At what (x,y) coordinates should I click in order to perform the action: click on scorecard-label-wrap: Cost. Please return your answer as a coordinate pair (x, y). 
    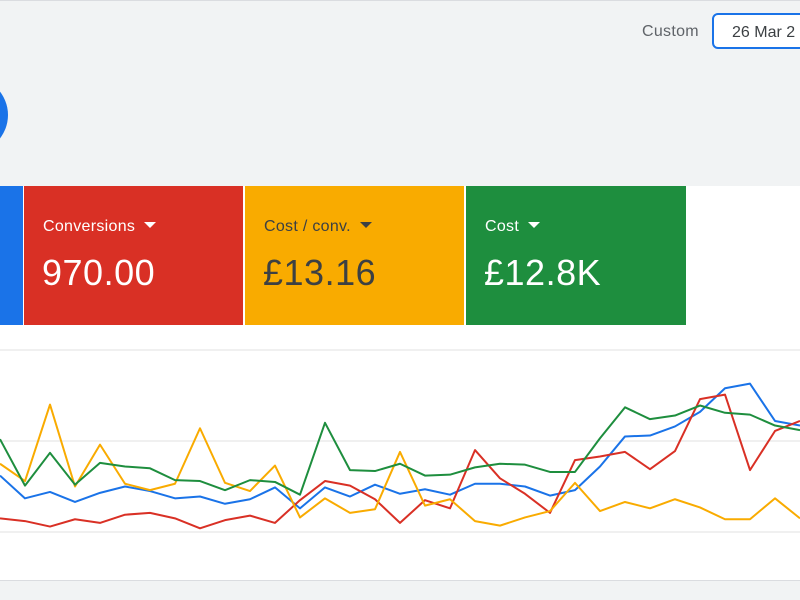
    Looking at the image, I should click on (513, 227).